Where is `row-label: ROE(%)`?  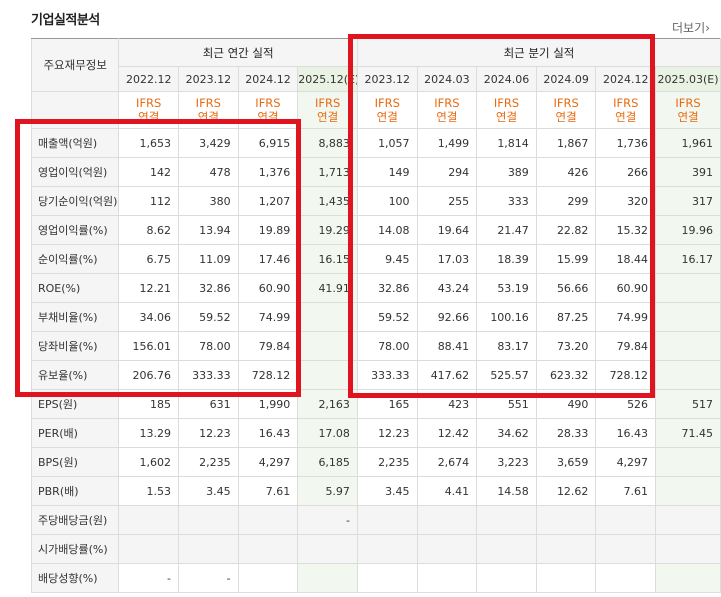 row-label: ROE(%) is located at coordinates (75, 288).